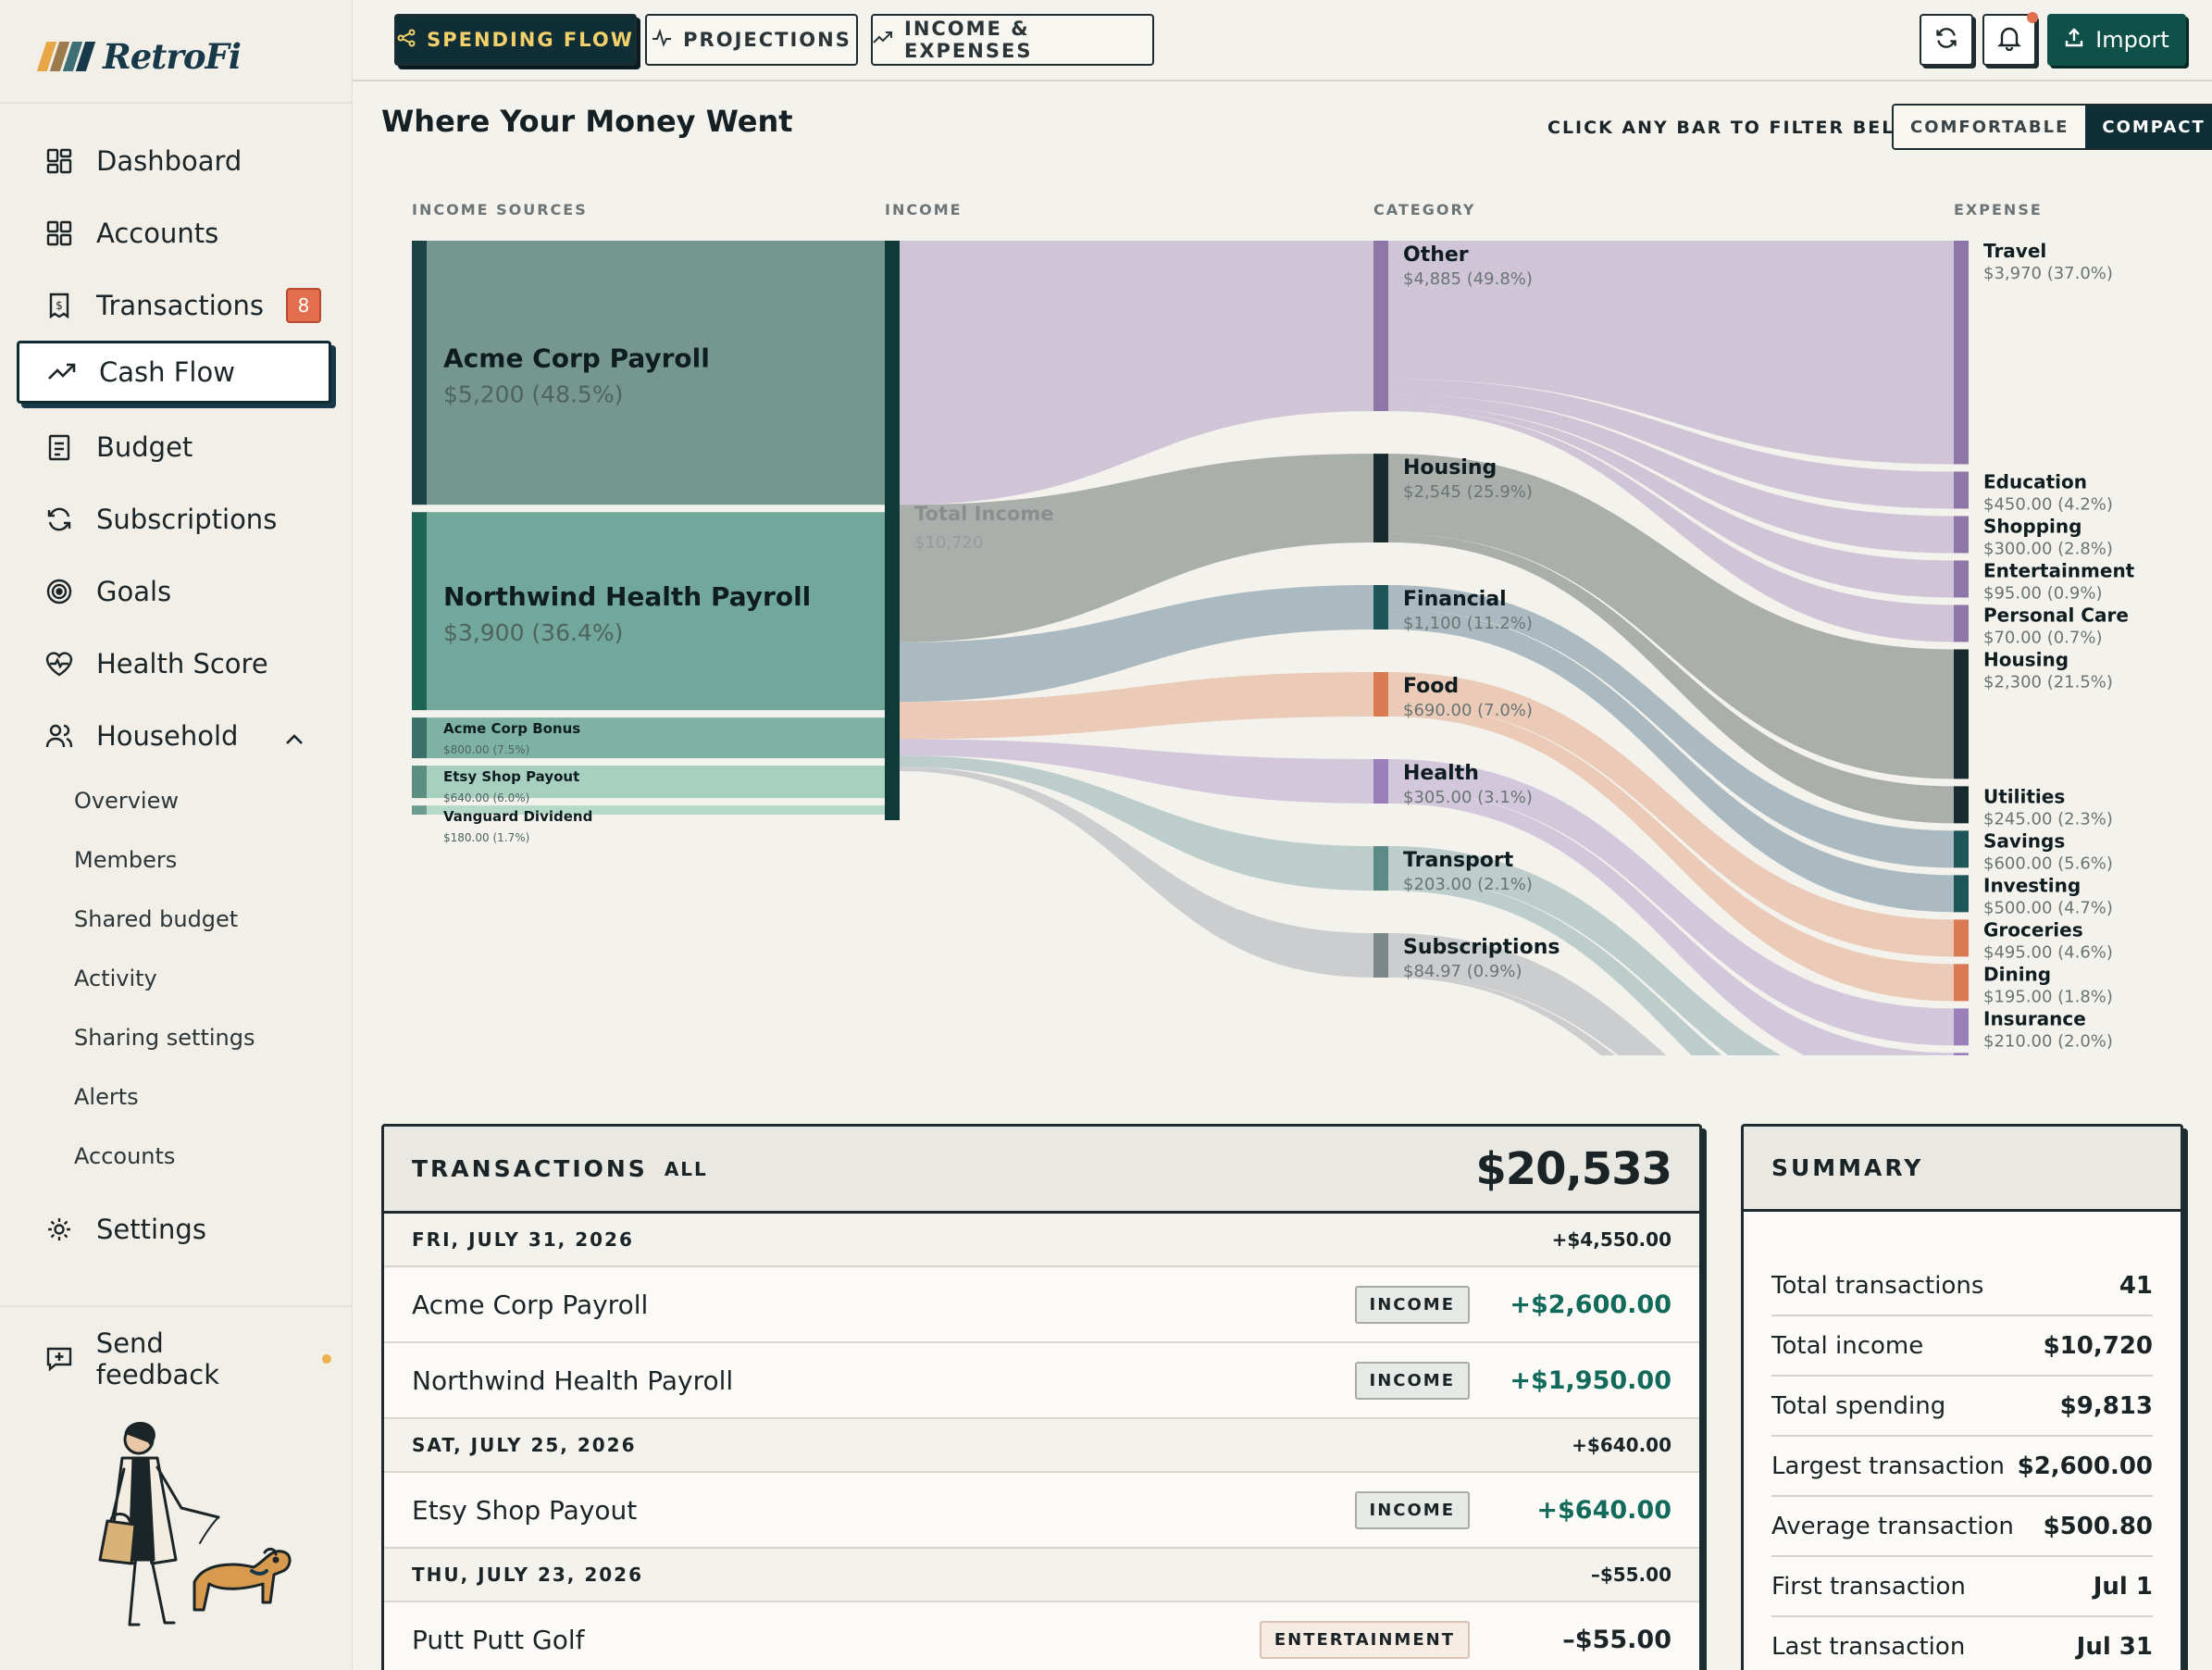 This screenshot has height=1670, width=2212. Describe the element at coordinates (1282, 80) in the screenshot. I see `topbar-divider` at that location.